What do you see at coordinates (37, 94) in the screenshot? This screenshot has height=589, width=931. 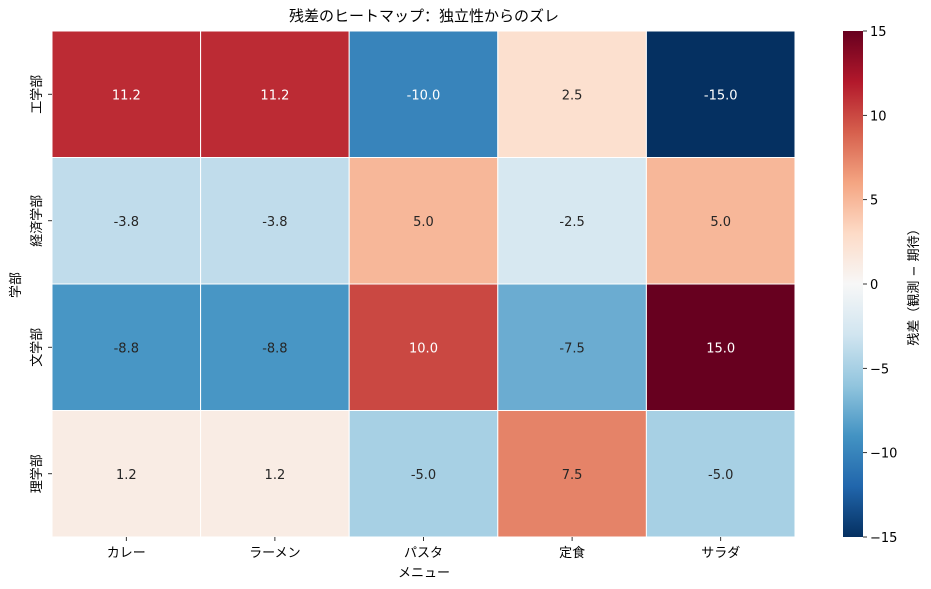 I see `y-tick-label: 工学部` at bounding box center [37, 94].